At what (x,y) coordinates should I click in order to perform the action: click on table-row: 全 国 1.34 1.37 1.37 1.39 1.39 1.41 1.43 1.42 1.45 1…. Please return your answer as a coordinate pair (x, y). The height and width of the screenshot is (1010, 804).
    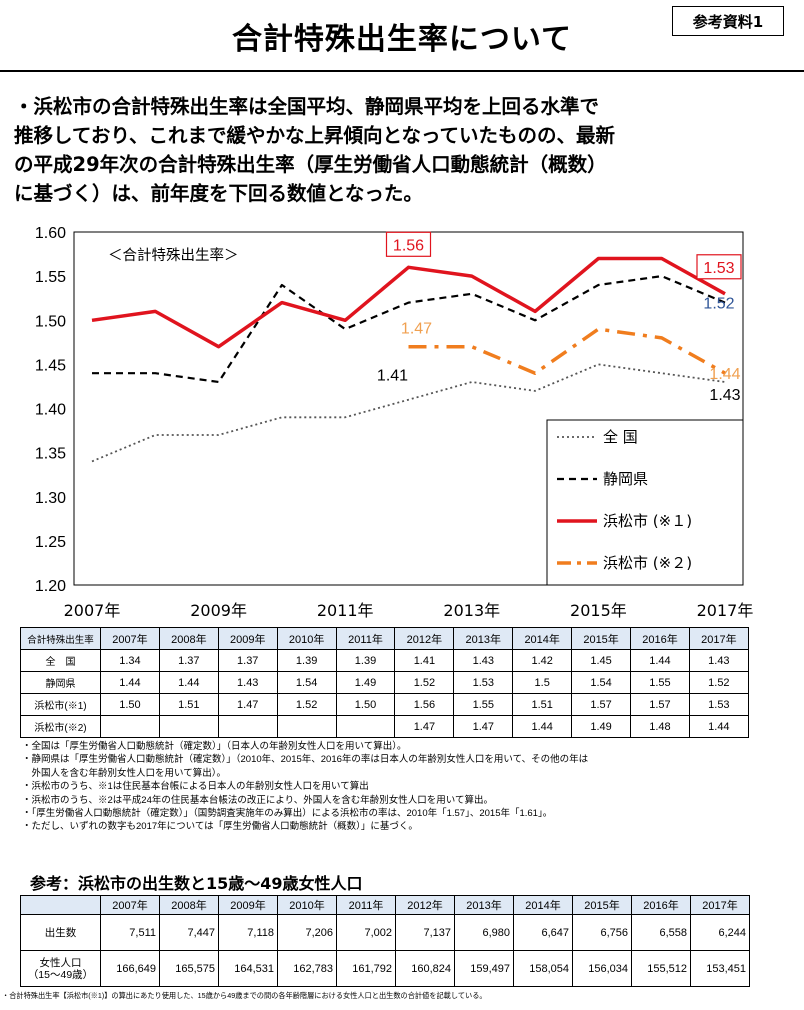
    Looking at the image, I should click on (384, 660).